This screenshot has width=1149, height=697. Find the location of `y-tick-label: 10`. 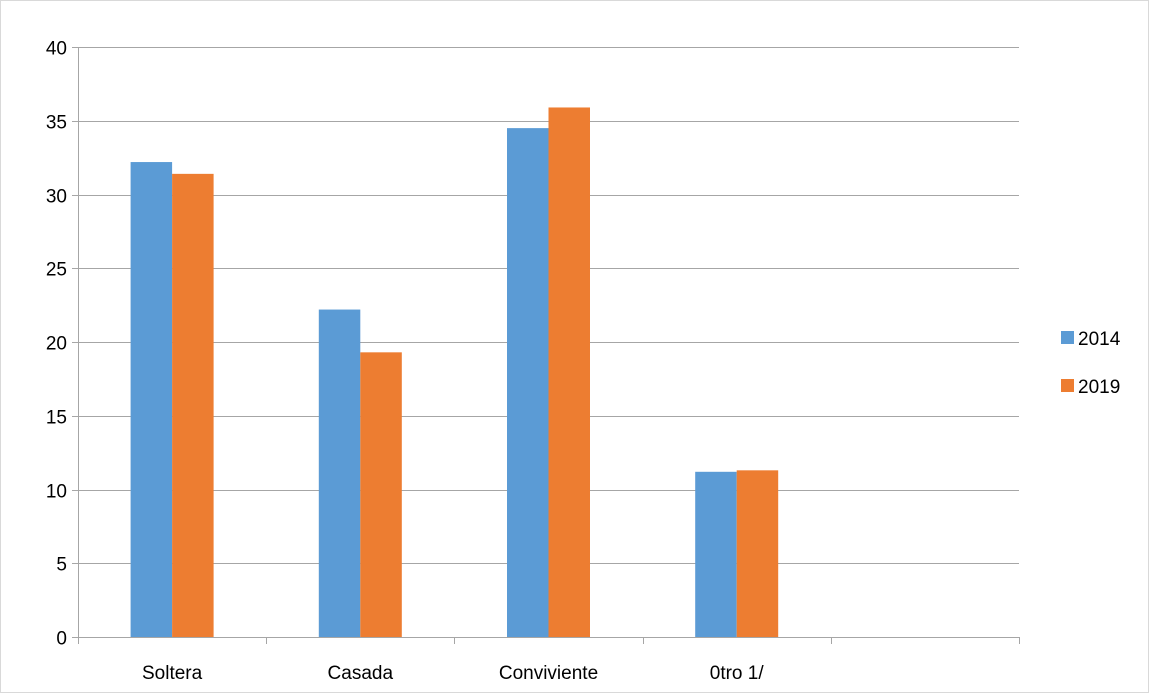

y-tick-label: 10 is located at coordinates (56, 492).